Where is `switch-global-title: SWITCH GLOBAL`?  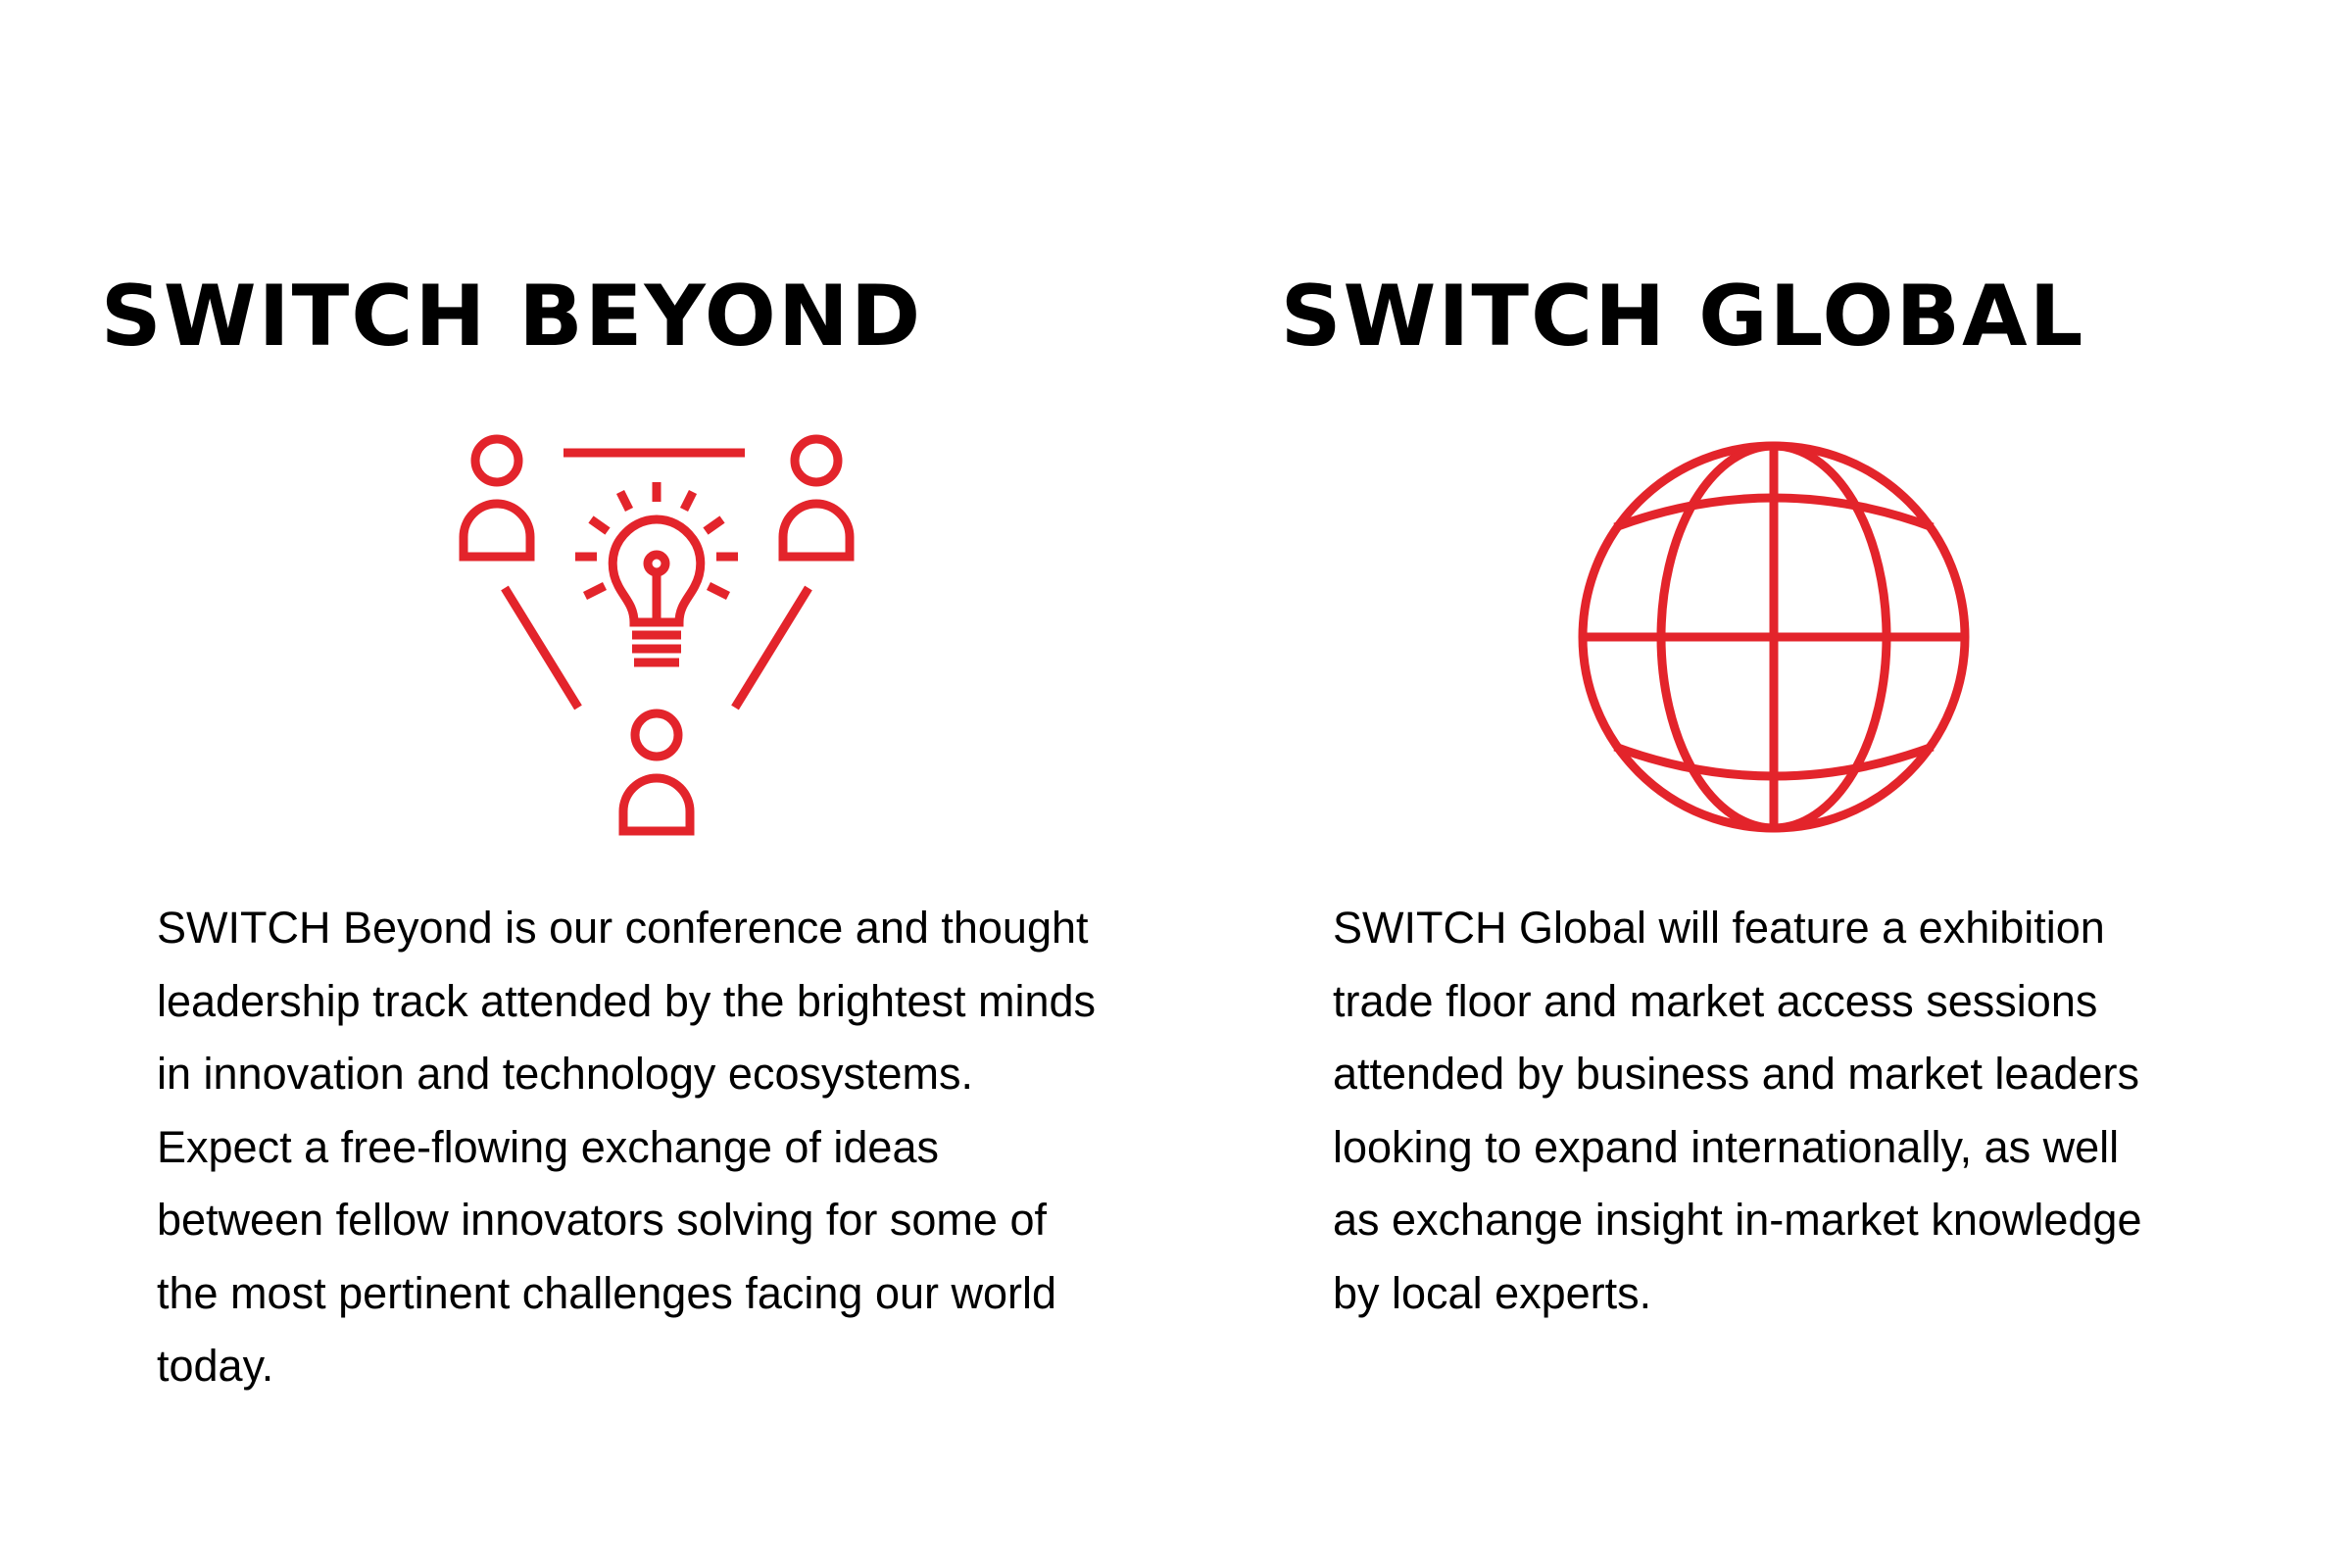
switch-global-title: SWITCH GLOBAL is located at coordinates (1682, 317).